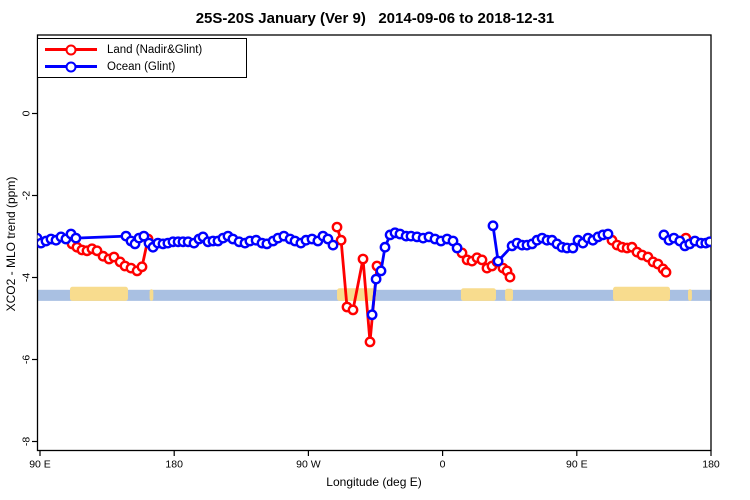  Describe the element at coordinates (308, 465) in the screenshot. I see `x-tick-label: 90 W` at that location.